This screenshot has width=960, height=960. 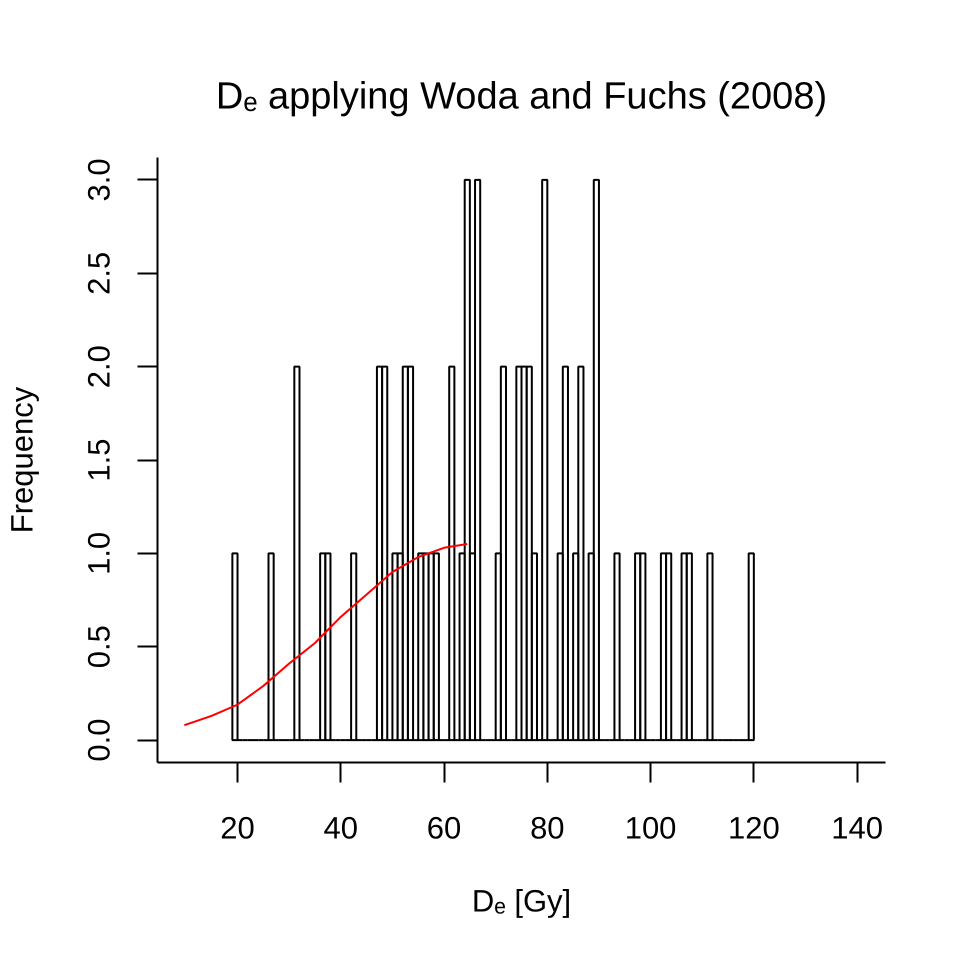 I want to click on x-tick-label: 140, so click(x=857, y=828).